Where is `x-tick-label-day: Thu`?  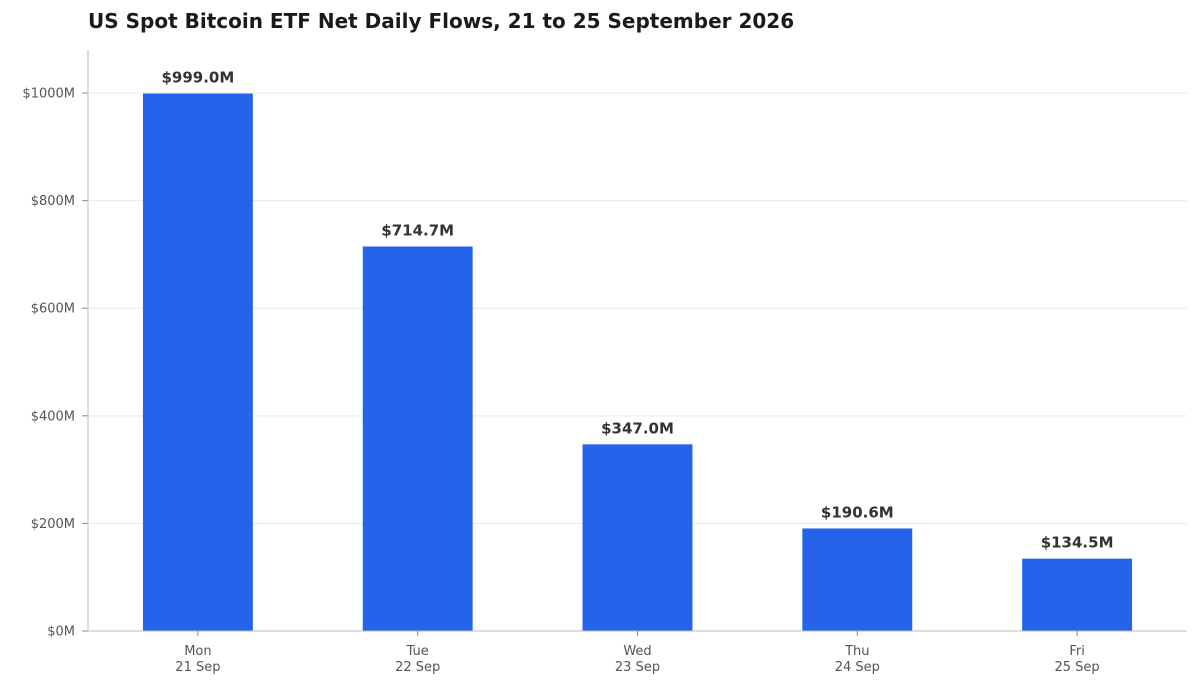 x-tick-label-day: Thu is located at coordinates (856, 651).